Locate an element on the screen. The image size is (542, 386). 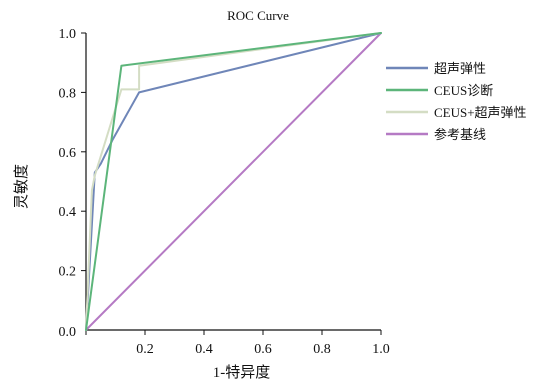
y-tick-label: 0.2 is located at coordinates (68, 272).